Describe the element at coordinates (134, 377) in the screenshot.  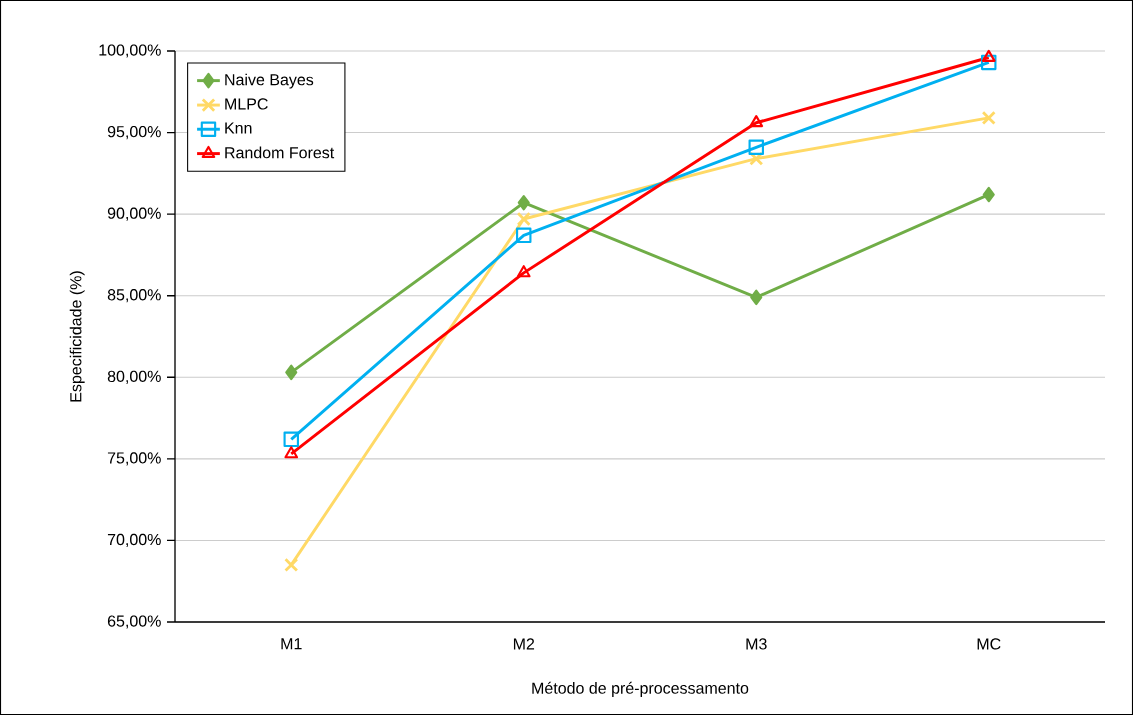
I see `y-tick-label: 80,00%` at that location.